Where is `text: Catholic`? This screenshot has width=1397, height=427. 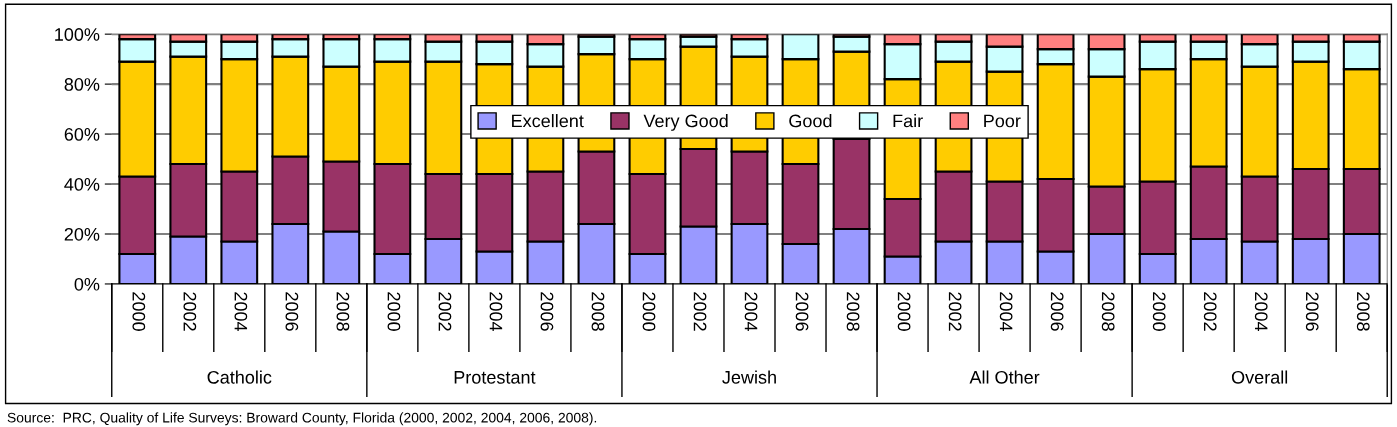 text: Catholic is located at coordinates (239, 377).